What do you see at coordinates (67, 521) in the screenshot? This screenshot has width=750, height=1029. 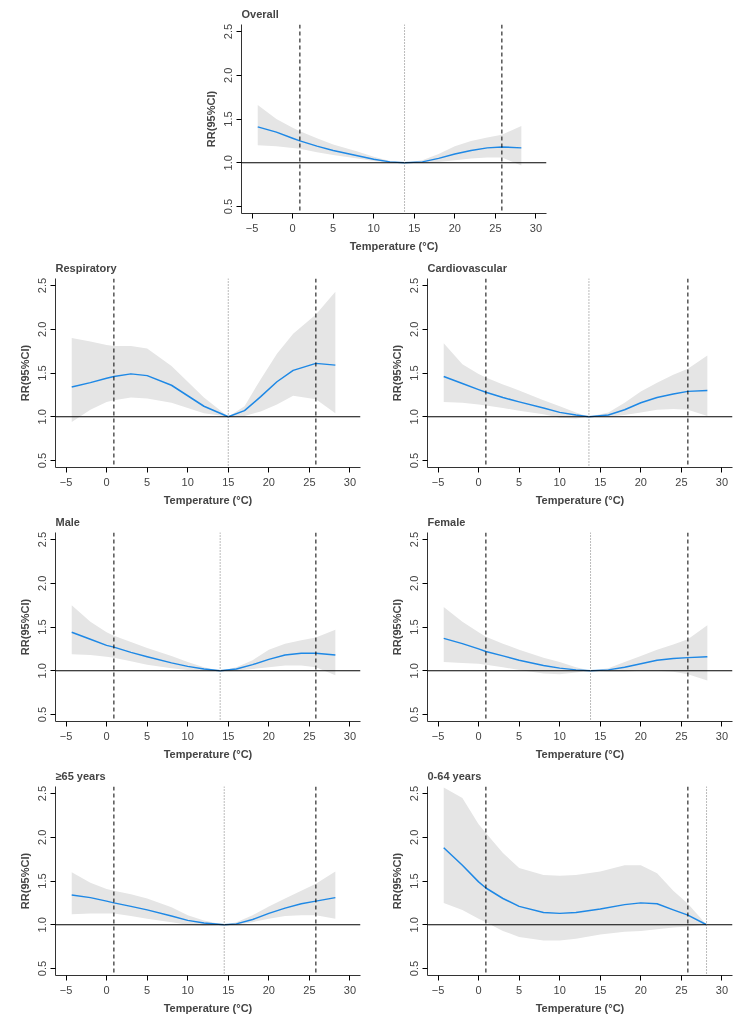 I see `chart-title: Male` at bounding box center [67, 521].